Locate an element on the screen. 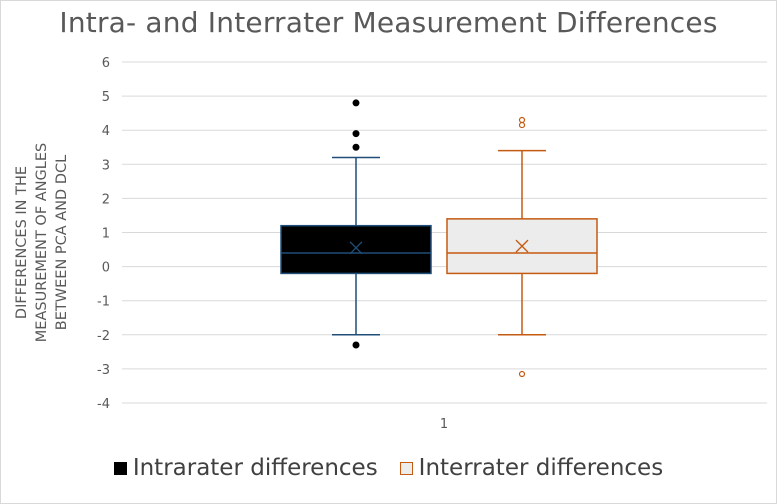 This screenshot has width=777, height=504. y-axis-title-line: BETWEEN PCA AND DCL is located at coordinates (62, 242).